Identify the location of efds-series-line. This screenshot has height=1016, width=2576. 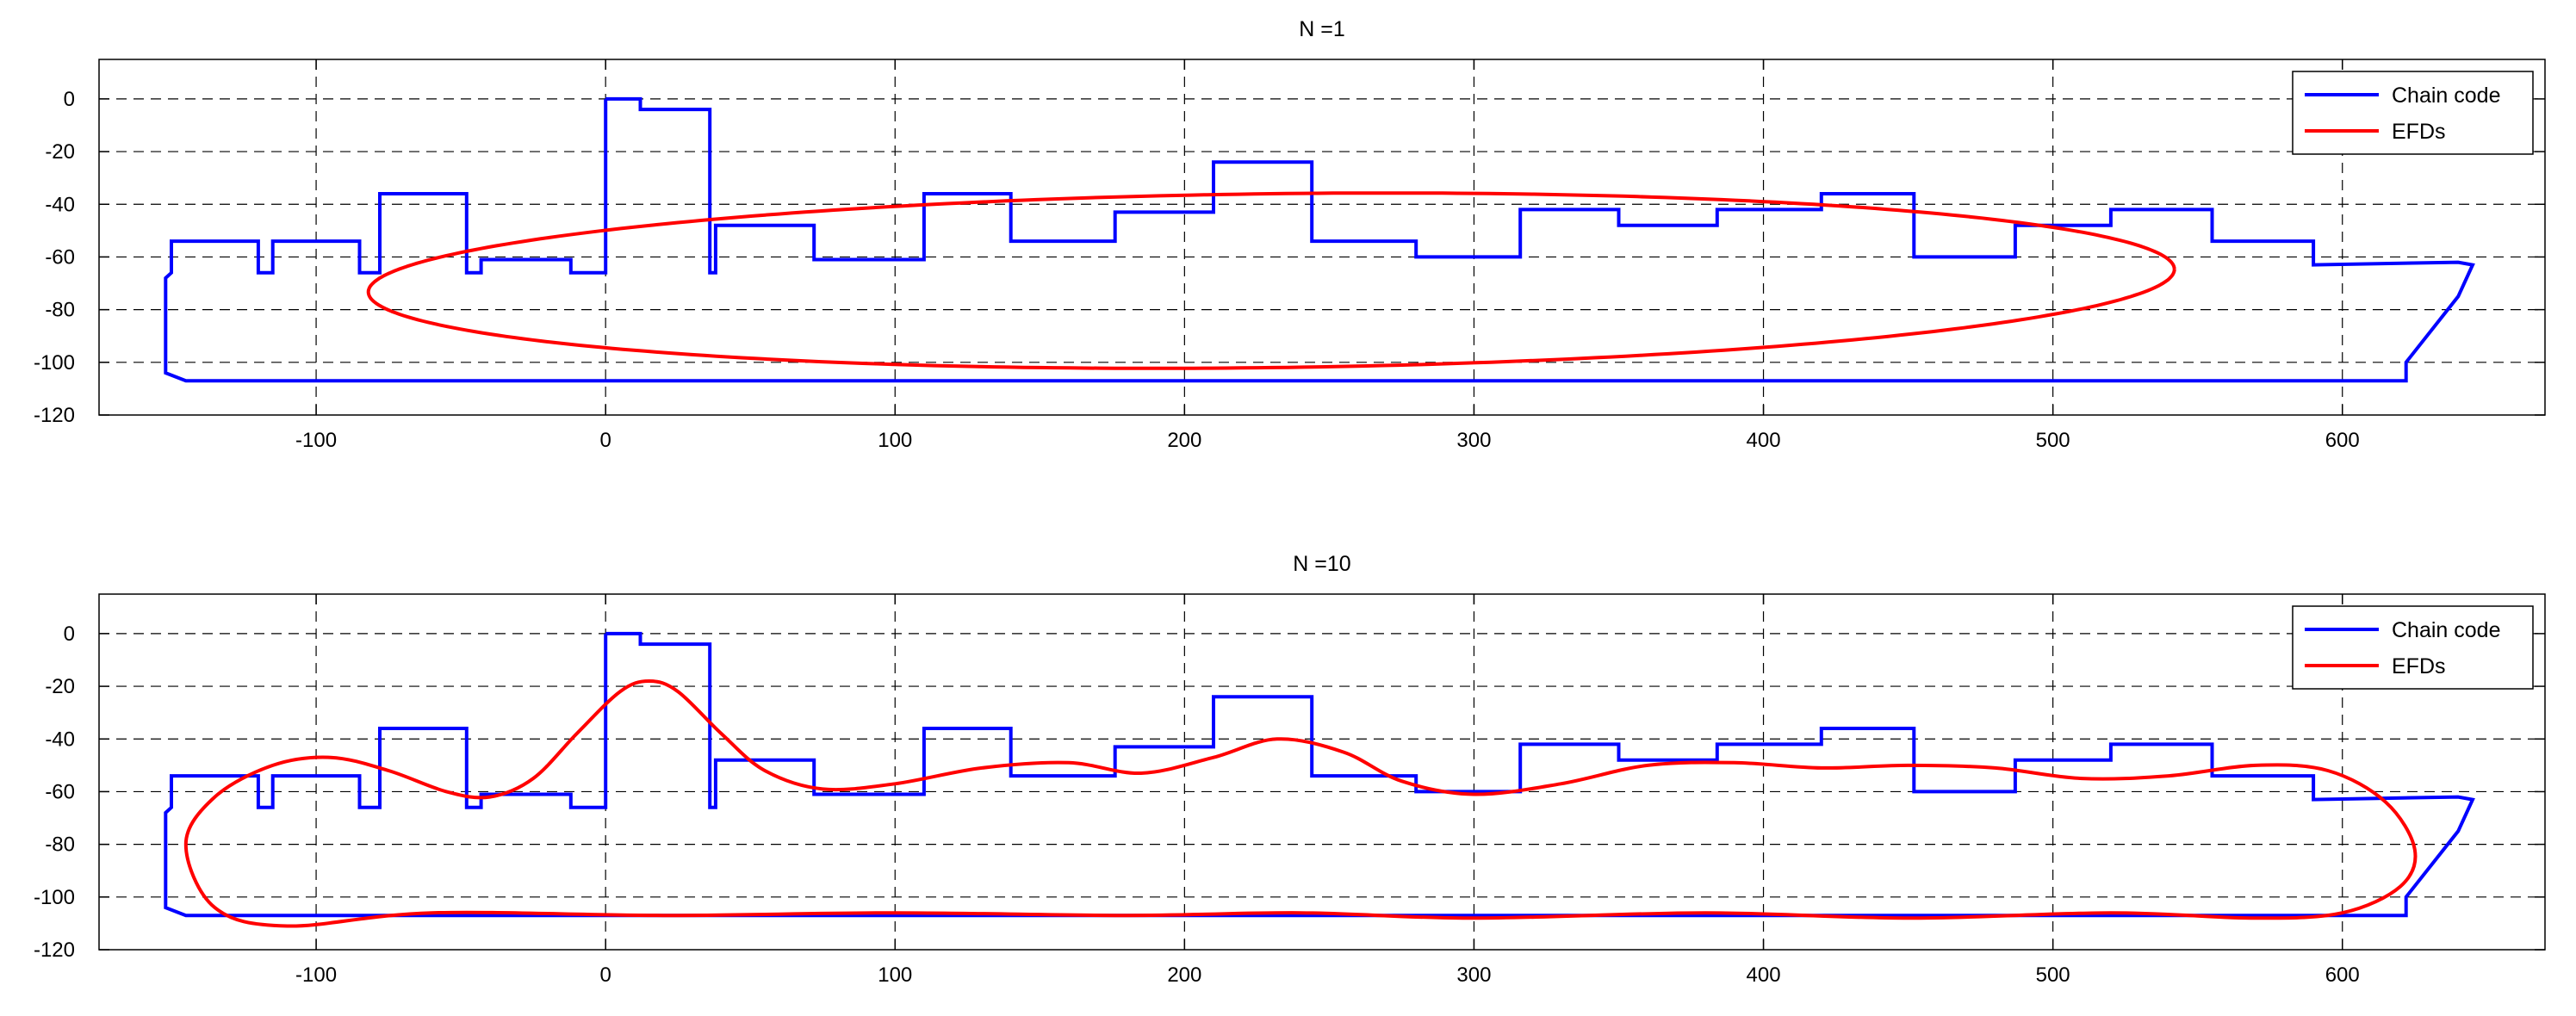
(1271, 280).